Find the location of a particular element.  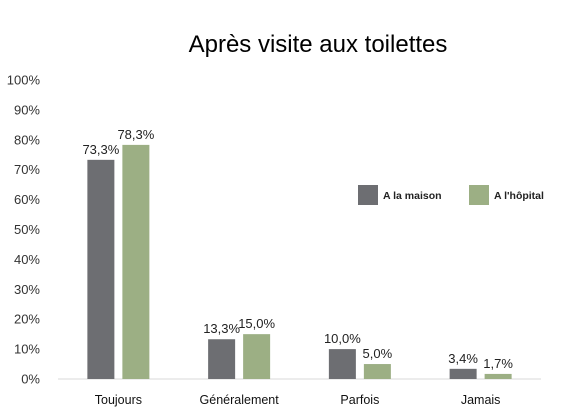

y-axis: 0% 10% 20% 30% 40% 50% 60% 70% 80% 90% 100% is located at coordinates (24, 230).